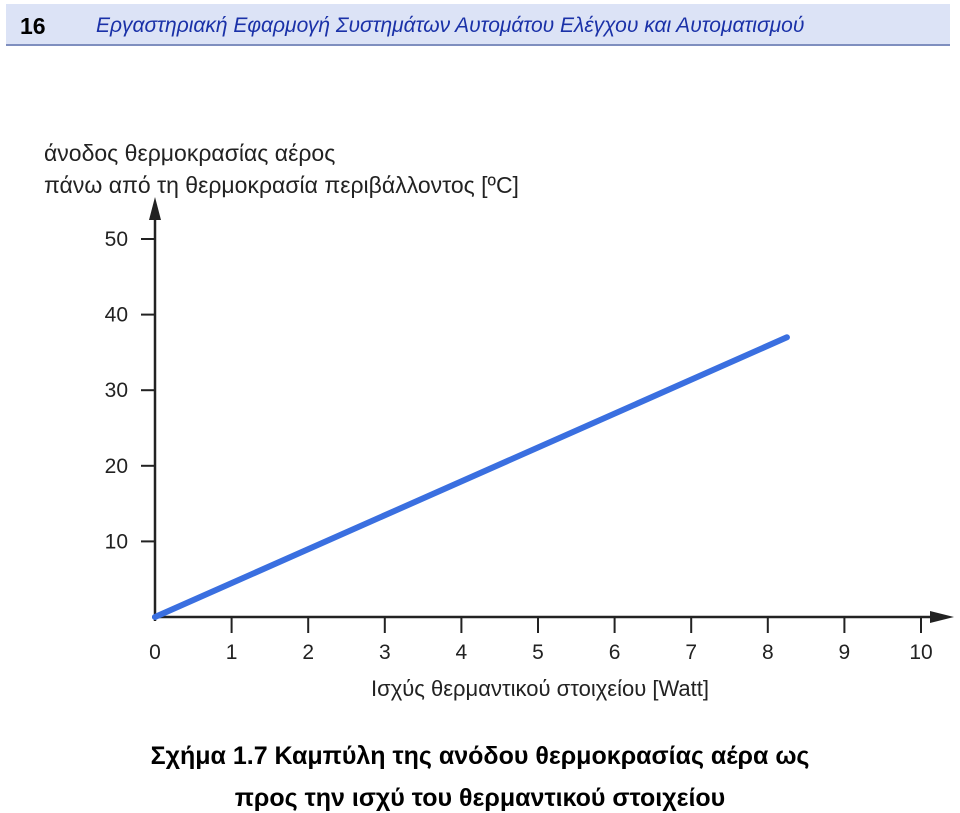  I want to click on x-tick-label: 9, so click(845, 652).